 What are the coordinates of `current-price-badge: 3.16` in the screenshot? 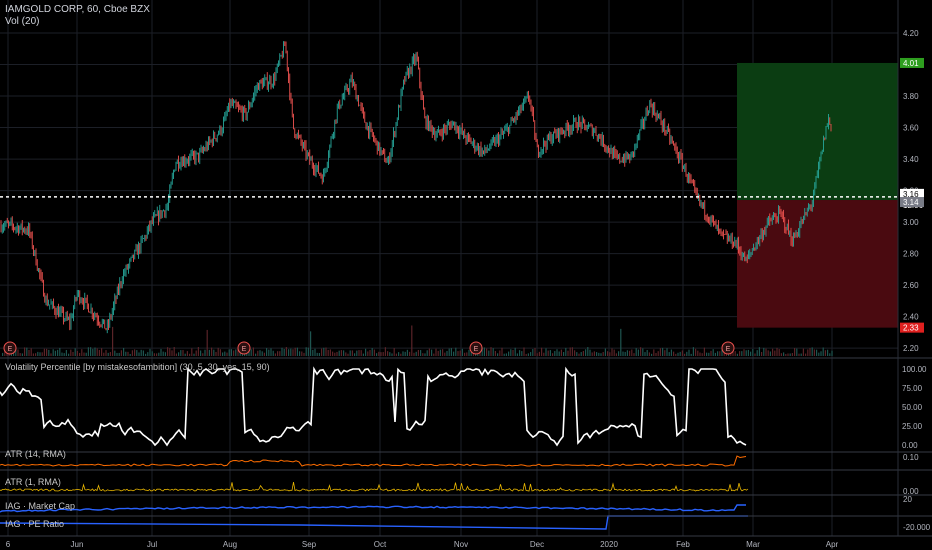 It's located at (911, 194).